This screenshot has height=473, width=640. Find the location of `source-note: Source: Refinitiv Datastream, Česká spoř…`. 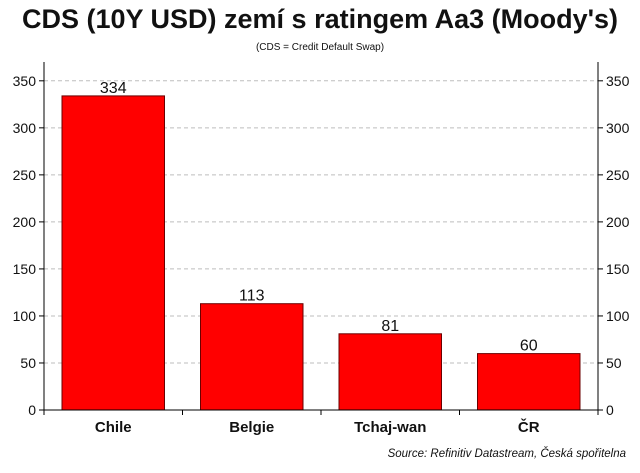

source-note: Source: Refinitiv Datastream, Česká spoř… is located at coordinates (506, 454).